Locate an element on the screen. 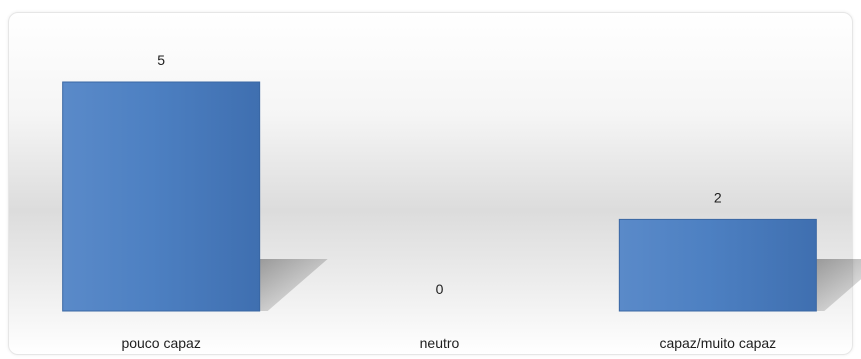  data-label: 0 is located at coordinates (440, 289).